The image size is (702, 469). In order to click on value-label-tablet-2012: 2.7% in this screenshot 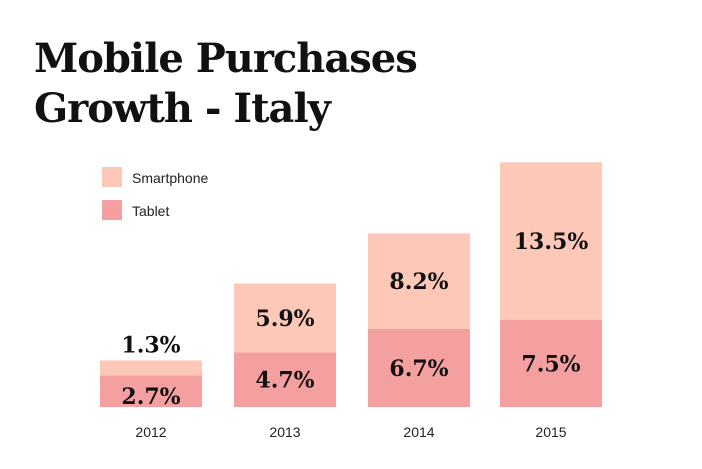, I will do `click(150, 397)`.